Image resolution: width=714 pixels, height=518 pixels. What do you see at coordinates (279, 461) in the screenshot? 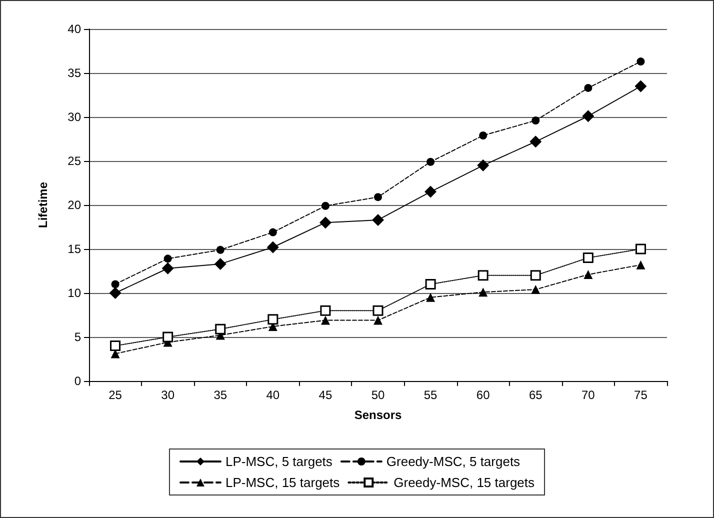
I see `legend-label: LP-MSC, 5 targets` at bounding box center [279, 461].